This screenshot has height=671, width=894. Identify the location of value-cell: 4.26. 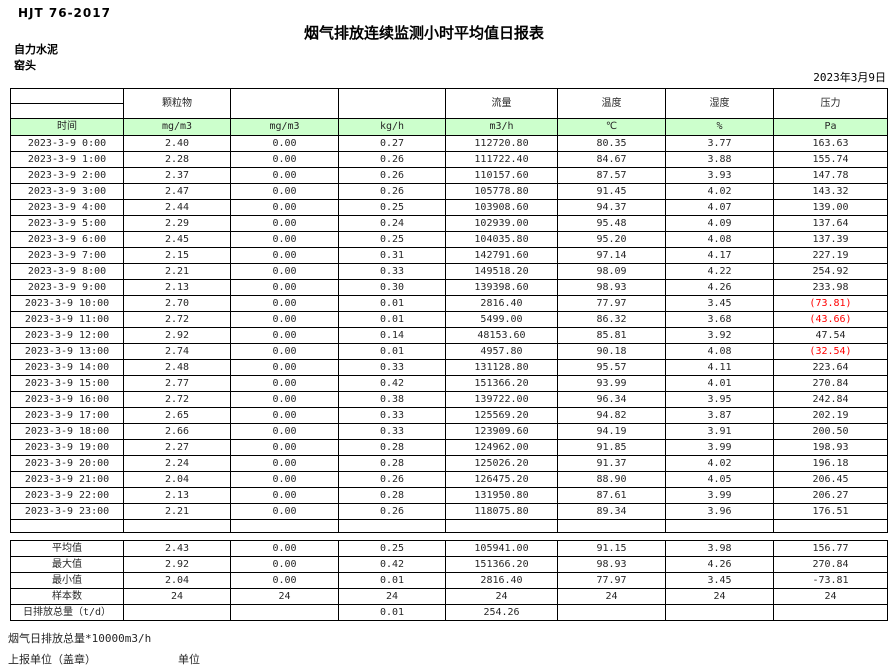
(719, 564).